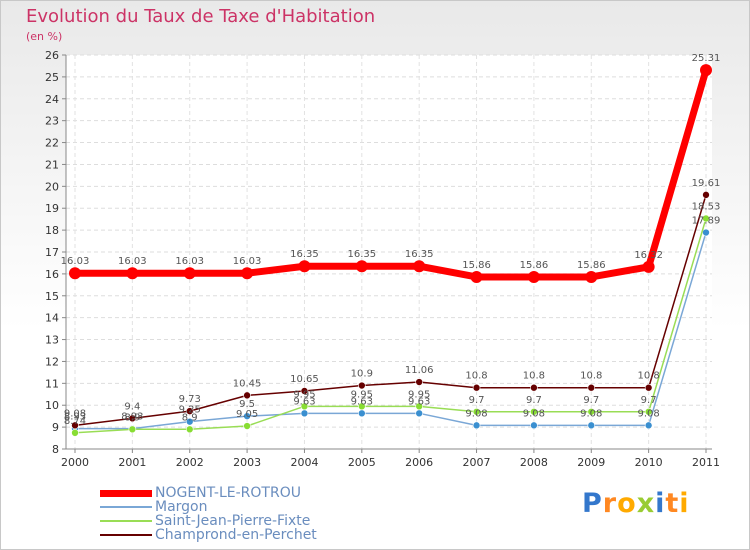  I want to click on logo-letter: x, so click(646, 503).